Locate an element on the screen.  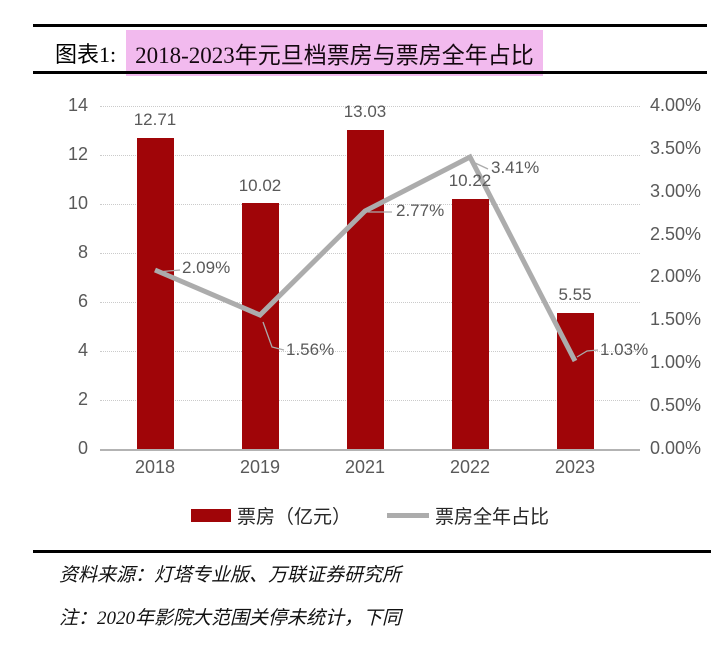
x-axis-label: 2018 is located at coordinates (155, 467).